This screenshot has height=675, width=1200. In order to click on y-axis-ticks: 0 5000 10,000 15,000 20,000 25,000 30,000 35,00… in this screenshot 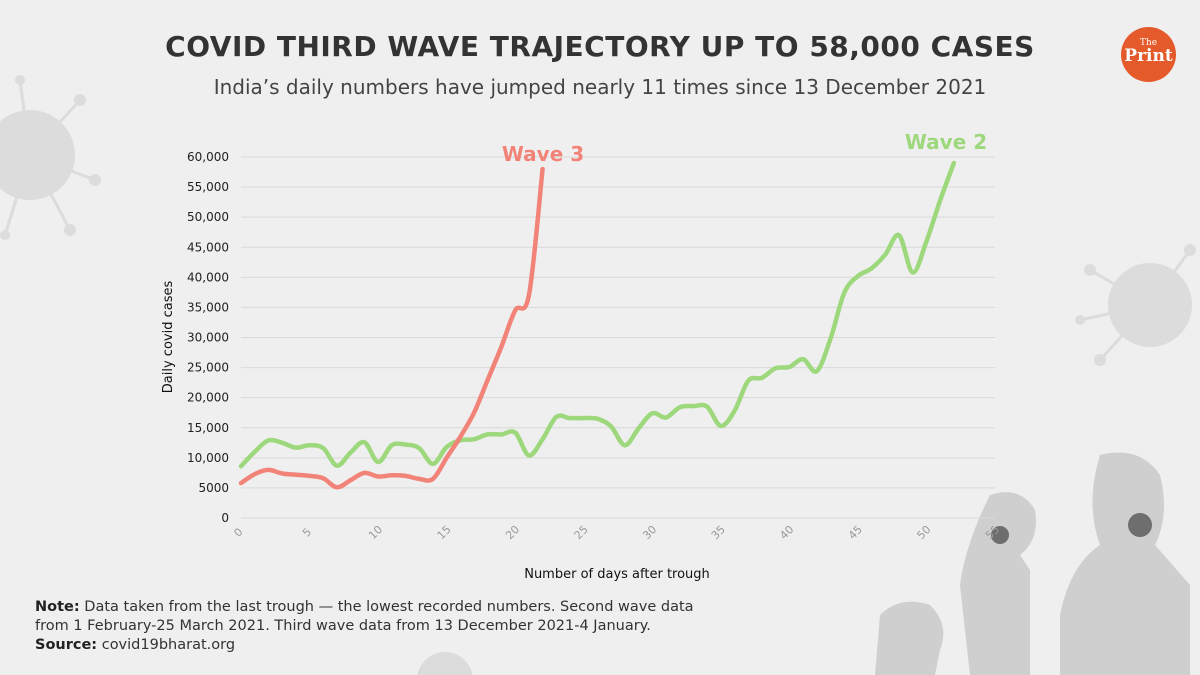, I will do `click(208, 337)`.